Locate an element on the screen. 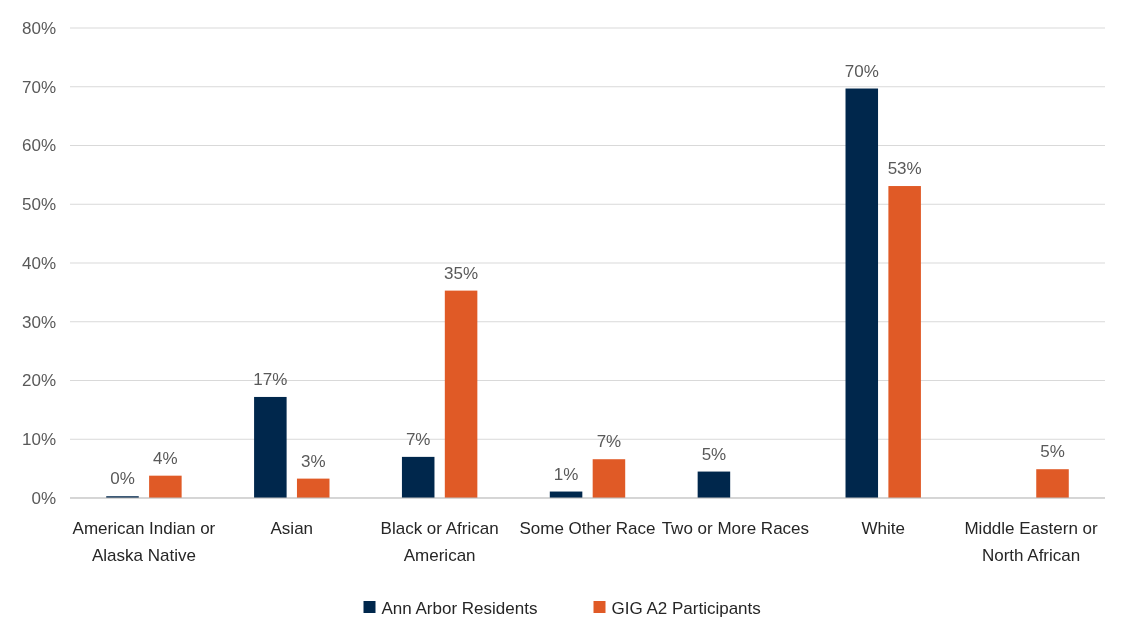  y-tick-label: 10% is located at coordinates (38, 440).